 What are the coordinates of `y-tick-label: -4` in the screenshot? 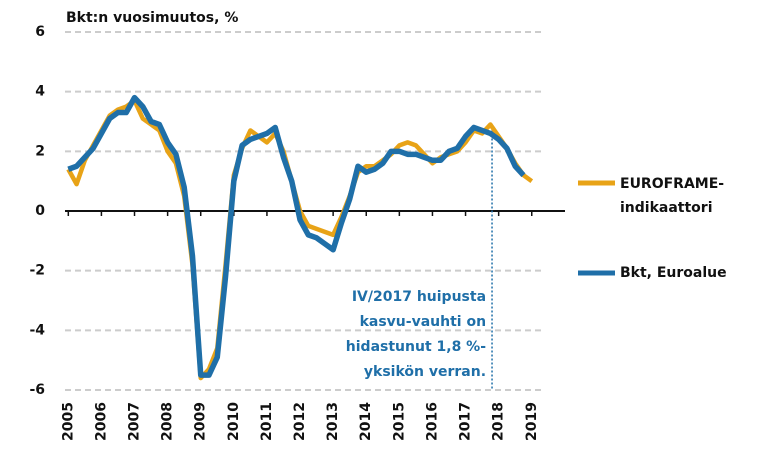 It's located at (37, 330).